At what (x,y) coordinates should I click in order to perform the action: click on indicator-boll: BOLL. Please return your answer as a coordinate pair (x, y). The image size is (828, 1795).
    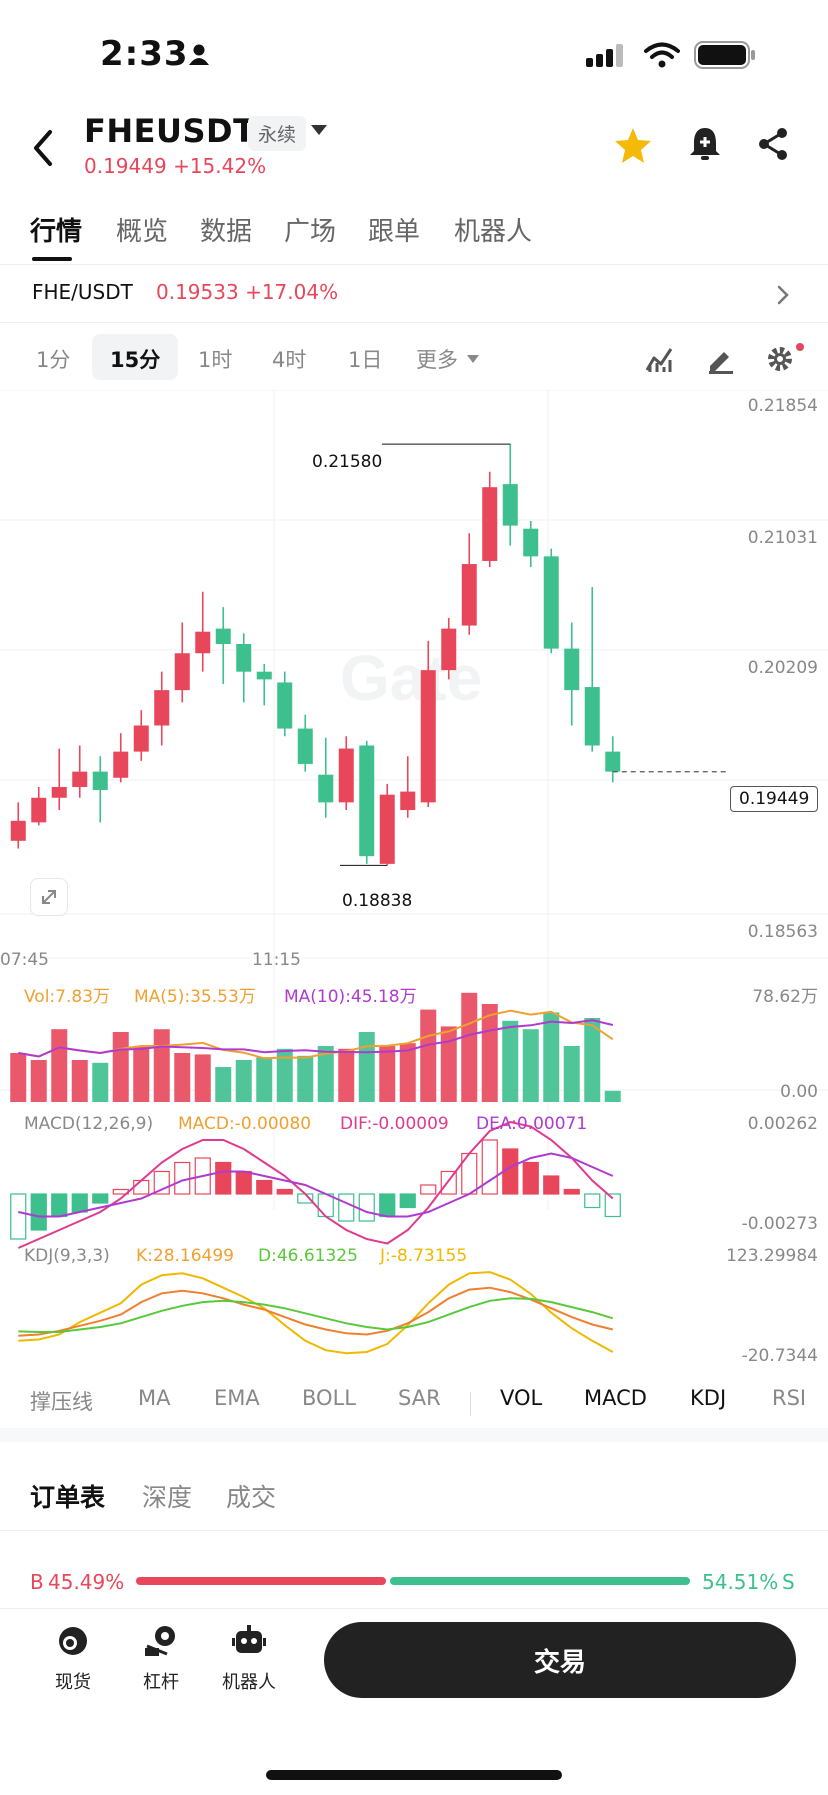
    Looking at the image, I should click on (329, 1398).